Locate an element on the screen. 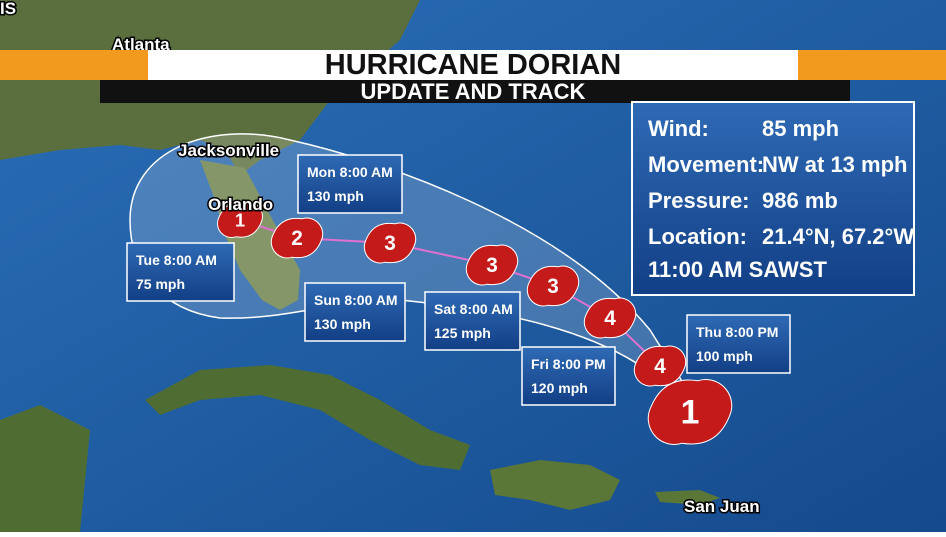 Image resolution: width=946 pixels, height=537 pixels. forecast-wind: 100 mph is located at coordinates (724, 356).